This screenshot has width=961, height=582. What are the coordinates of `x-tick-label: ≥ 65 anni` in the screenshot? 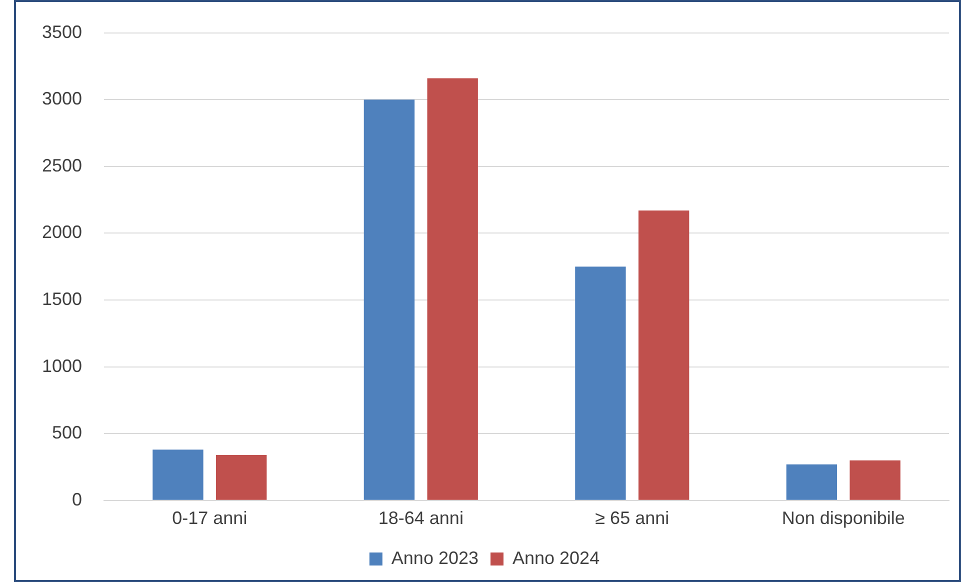 It's located at (632, 518).